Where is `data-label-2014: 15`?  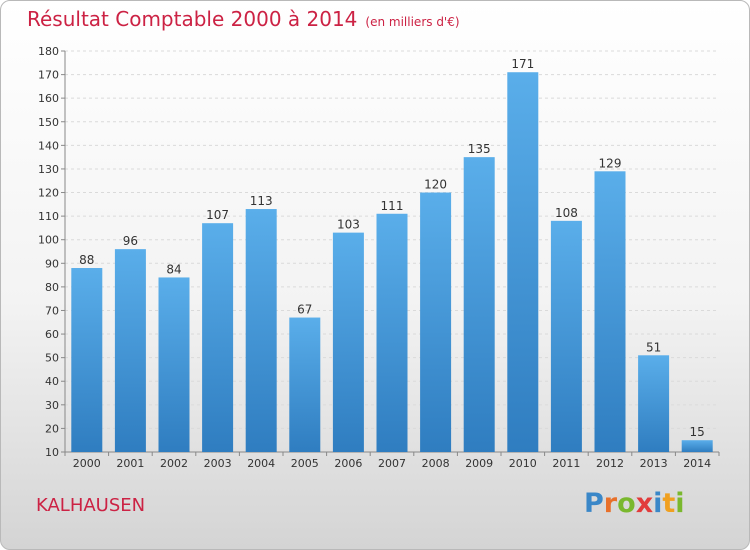
data-label-2014: 15 is located at coordinates (697, 432).